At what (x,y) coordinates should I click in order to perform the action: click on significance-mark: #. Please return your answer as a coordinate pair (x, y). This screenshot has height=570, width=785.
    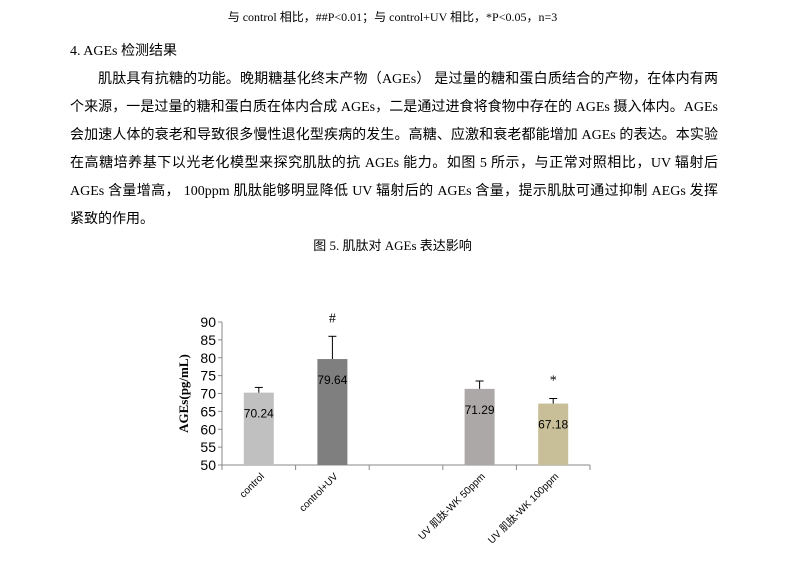
    Looking at the image, I should click on (332, 318).